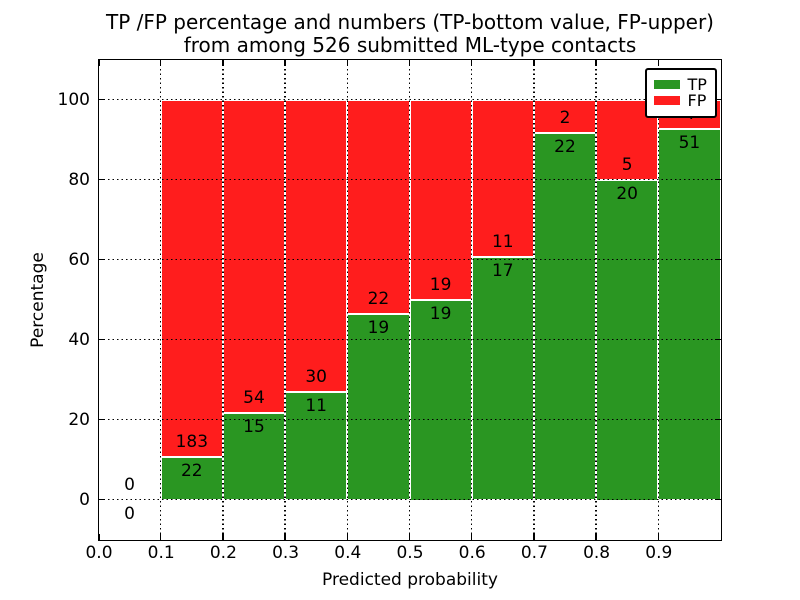 The width and height of the screenshot is (800, 600). Describe the element at coordinates (627, 193) in the screenshot. I see `bar-label-tp: 20` at that location.